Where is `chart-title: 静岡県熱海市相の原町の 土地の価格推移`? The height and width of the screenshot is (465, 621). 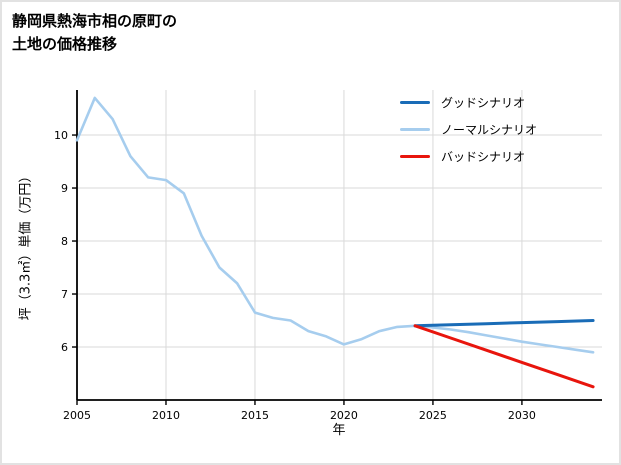
chart-title: 静岡県熱海市相の原町の 土地の価格推移 is located at coordinates (94, 32).